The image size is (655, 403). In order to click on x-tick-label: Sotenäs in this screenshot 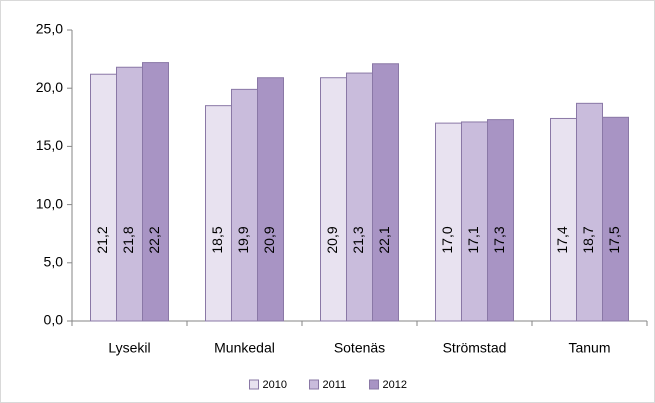, I will do `click(359, 348)`.